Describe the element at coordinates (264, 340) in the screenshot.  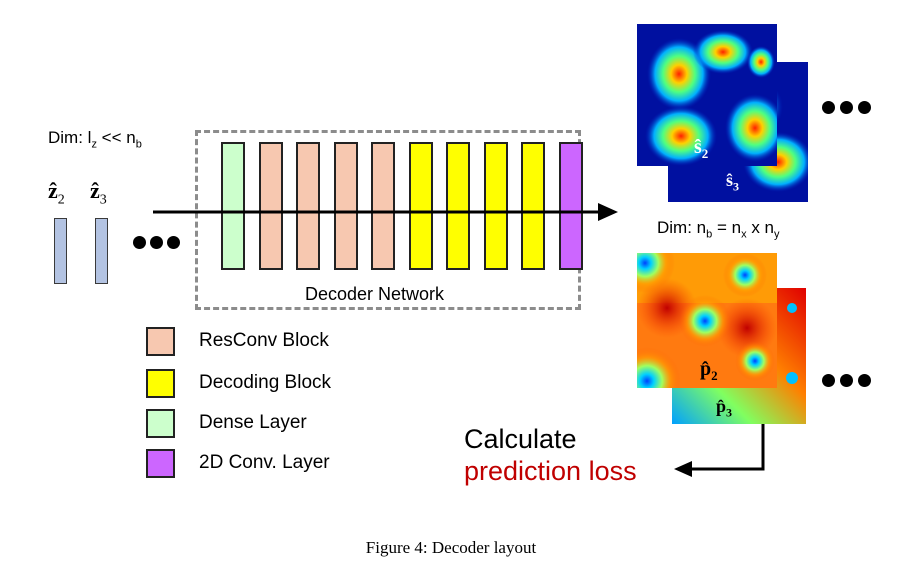
I see `legend-label-resconv: ResConv Block` at that location.